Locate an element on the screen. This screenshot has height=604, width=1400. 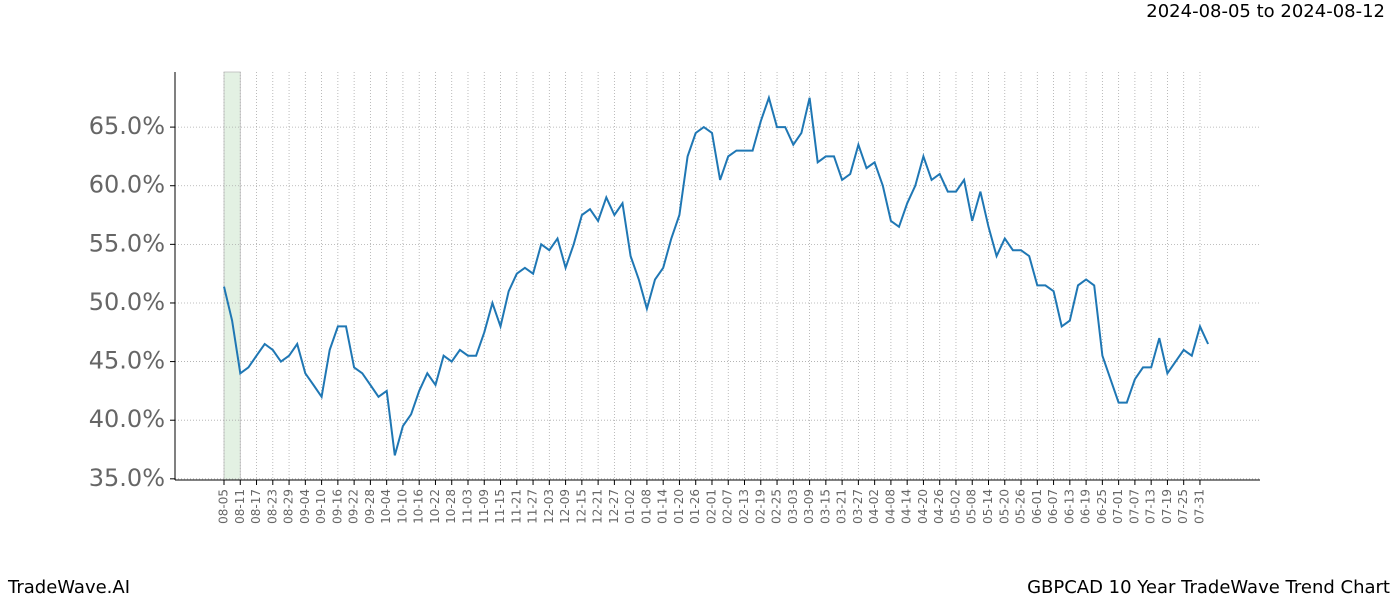
x-tick-label: 06-13 is located at coordinates (1069, 506).